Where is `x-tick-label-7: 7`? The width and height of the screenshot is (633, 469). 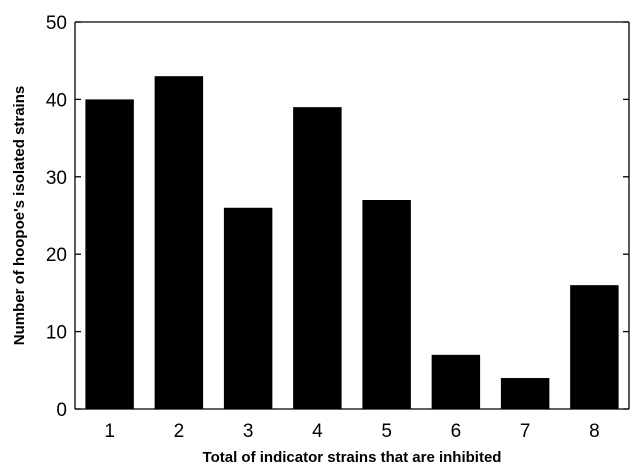
x-tick-label-7: 7 is located at coordinates (525, 431).